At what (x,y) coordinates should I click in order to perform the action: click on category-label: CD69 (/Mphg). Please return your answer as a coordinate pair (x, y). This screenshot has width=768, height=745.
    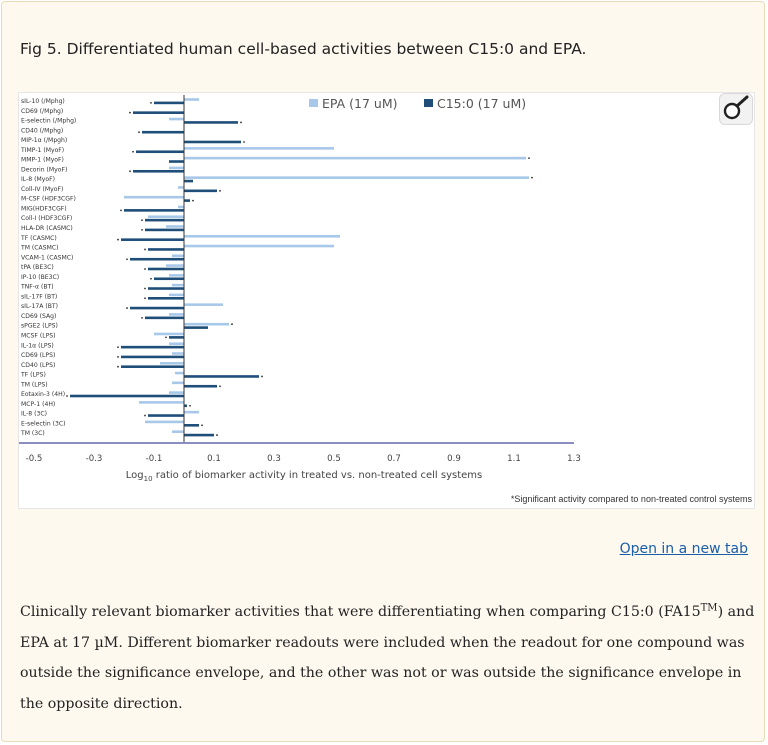
    Looking at the image, I should click on (42, 111).